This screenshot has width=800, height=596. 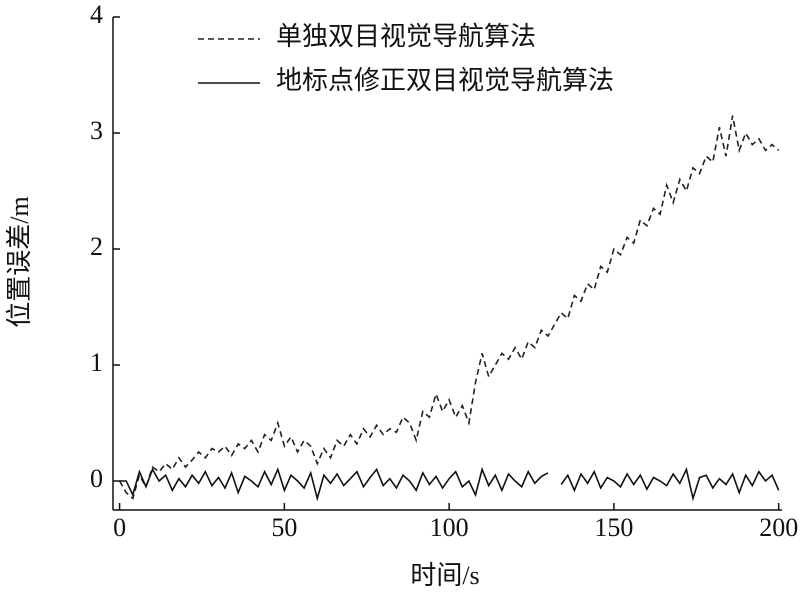 I want to click on y-tick-label: 0, so click(x=96, y=478).